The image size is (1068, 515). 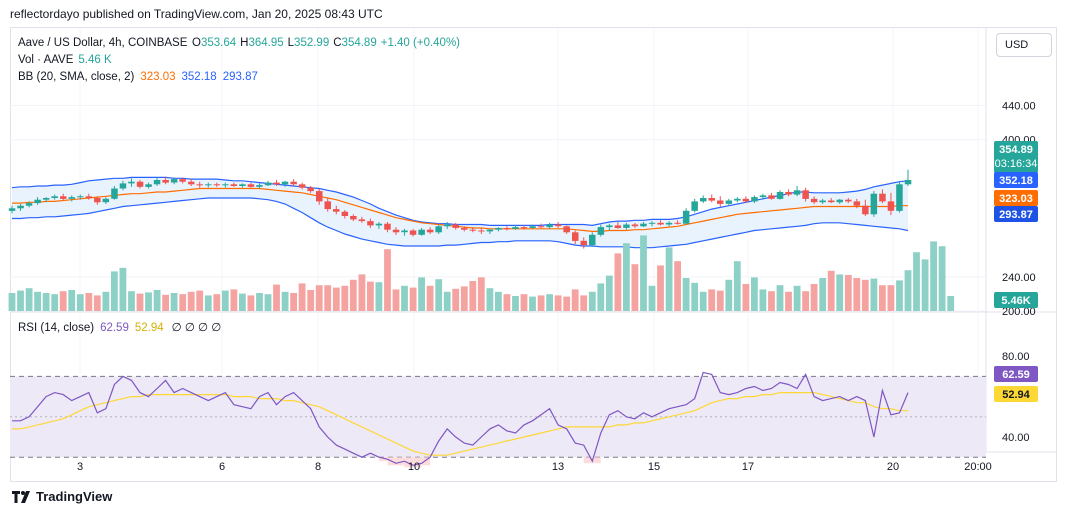 I want to click on time-tick-label: 10, so click(x=414, y=467).